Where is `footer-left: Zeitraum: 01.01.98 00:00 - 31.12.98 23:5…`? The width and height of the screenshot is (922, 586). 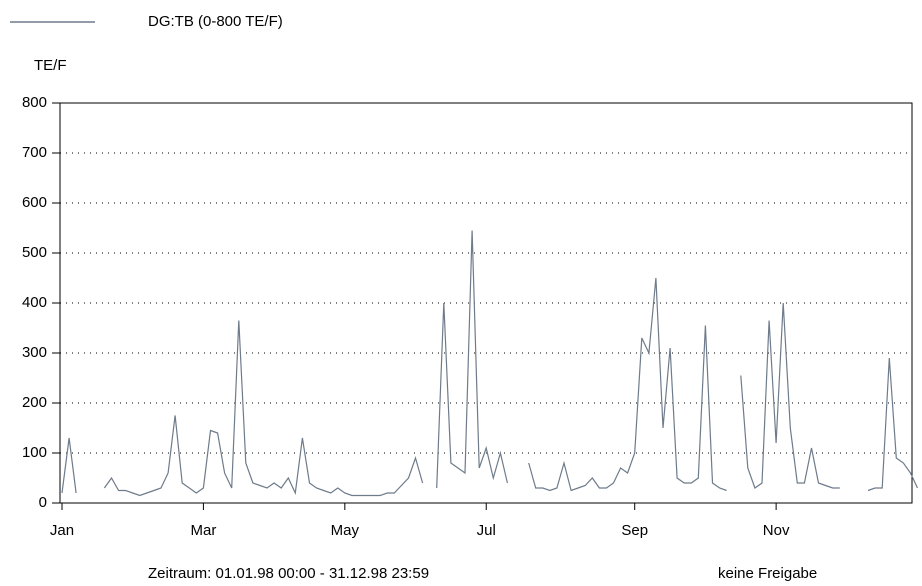
footer-left: Zeitraum: 01.01.98 00:00 - 31.12.98 23:5… is located at coordinates (288, 573).